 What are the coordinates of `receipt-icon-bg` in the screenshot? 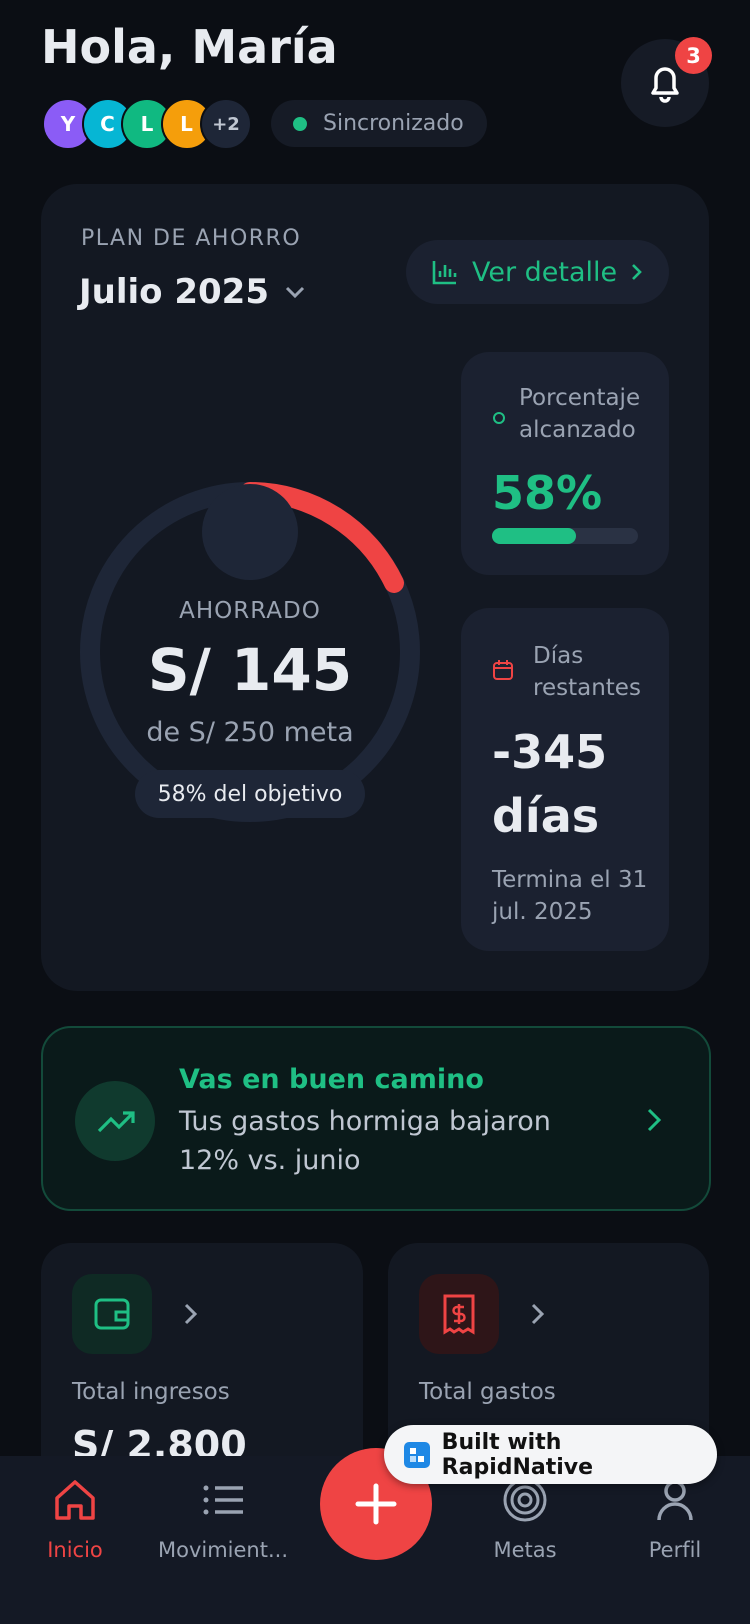 It's located at (459, 1314).